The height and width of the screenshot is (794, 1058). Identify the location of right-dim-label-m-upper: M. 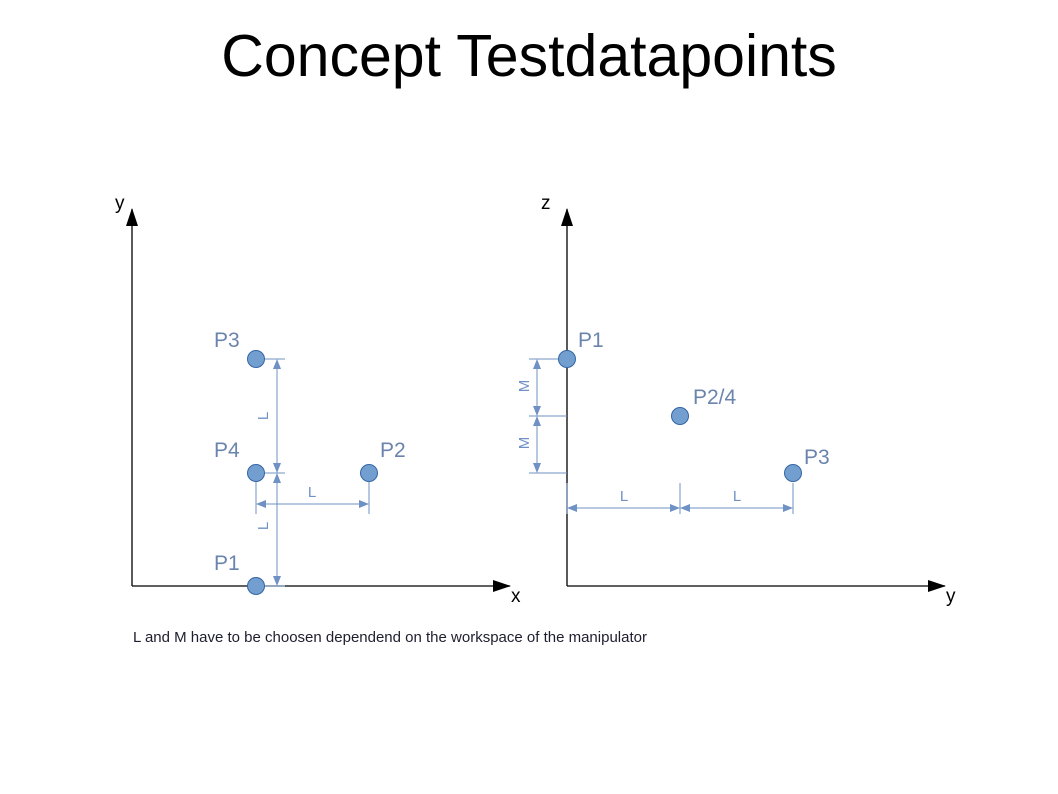
(524, 386).